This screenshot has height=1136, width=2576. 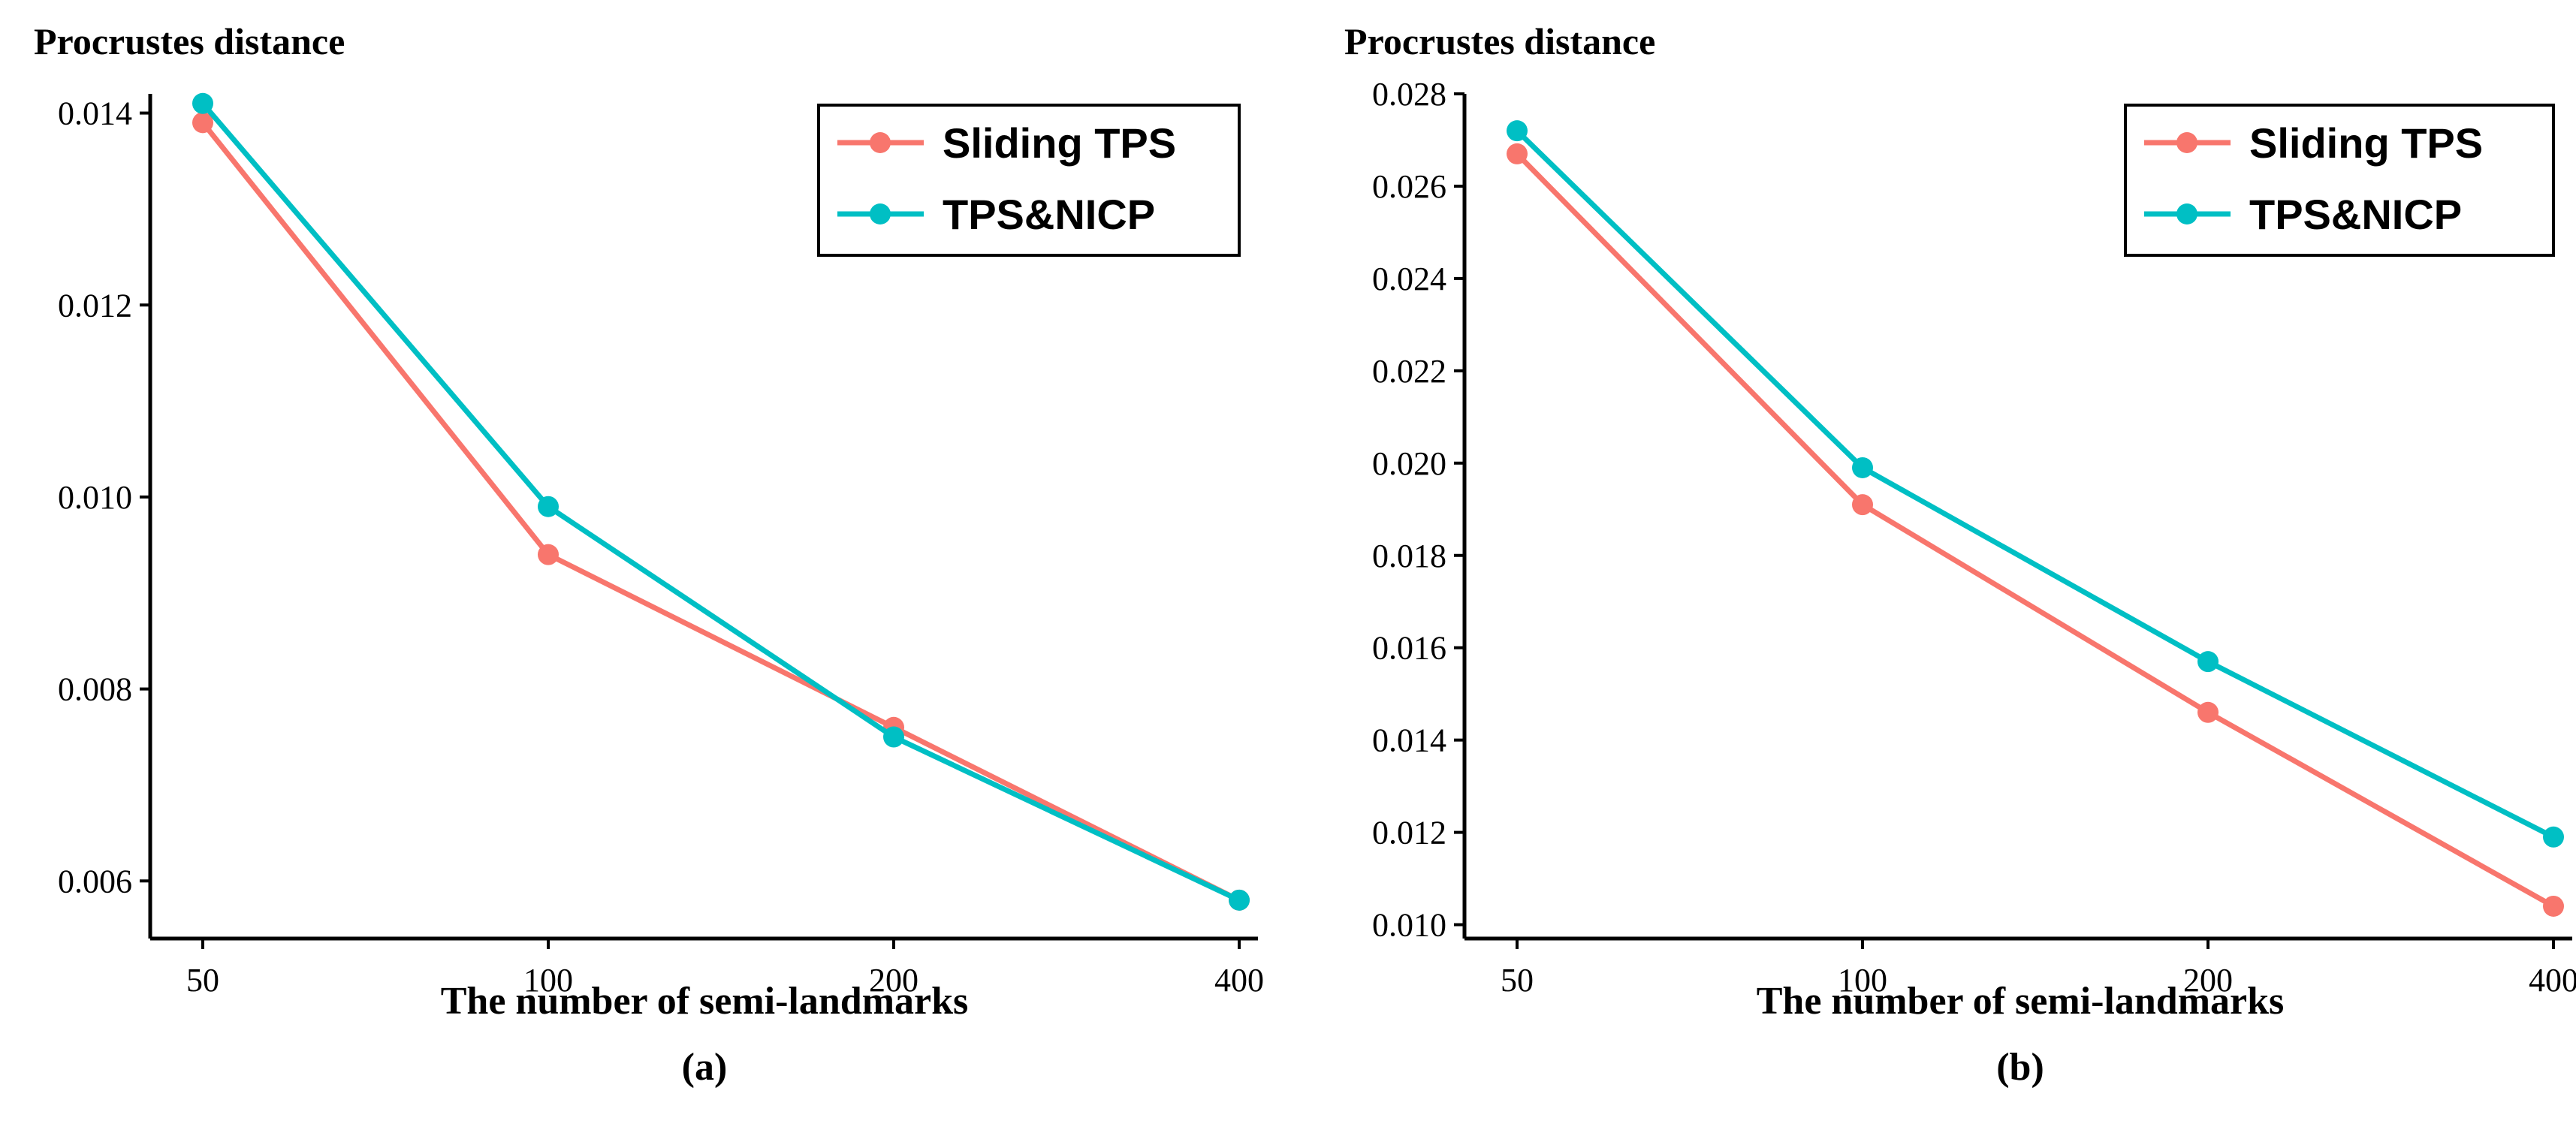 I want to click on y-tick-label: 0.022, so click(x=1409, y=371).